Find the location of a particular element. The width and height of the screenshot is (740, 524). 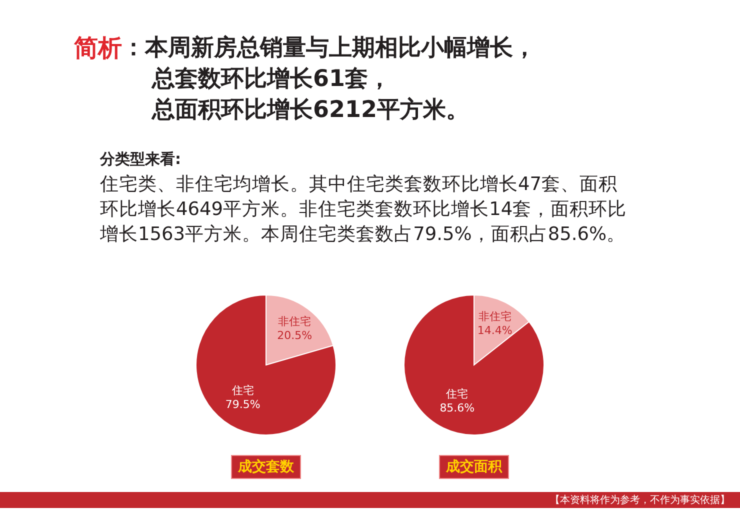

text: 总套数环比增长61套， is located at coordinates (272, 79).